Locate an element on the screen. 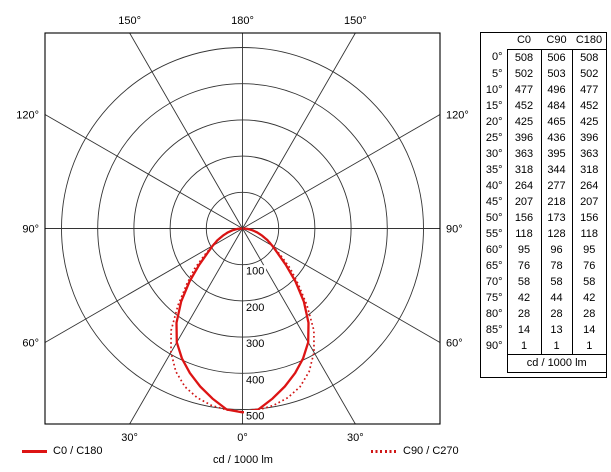 This screenshot has height=472, width=611. angle-cell: 50° is located at coordinates (494, 217).